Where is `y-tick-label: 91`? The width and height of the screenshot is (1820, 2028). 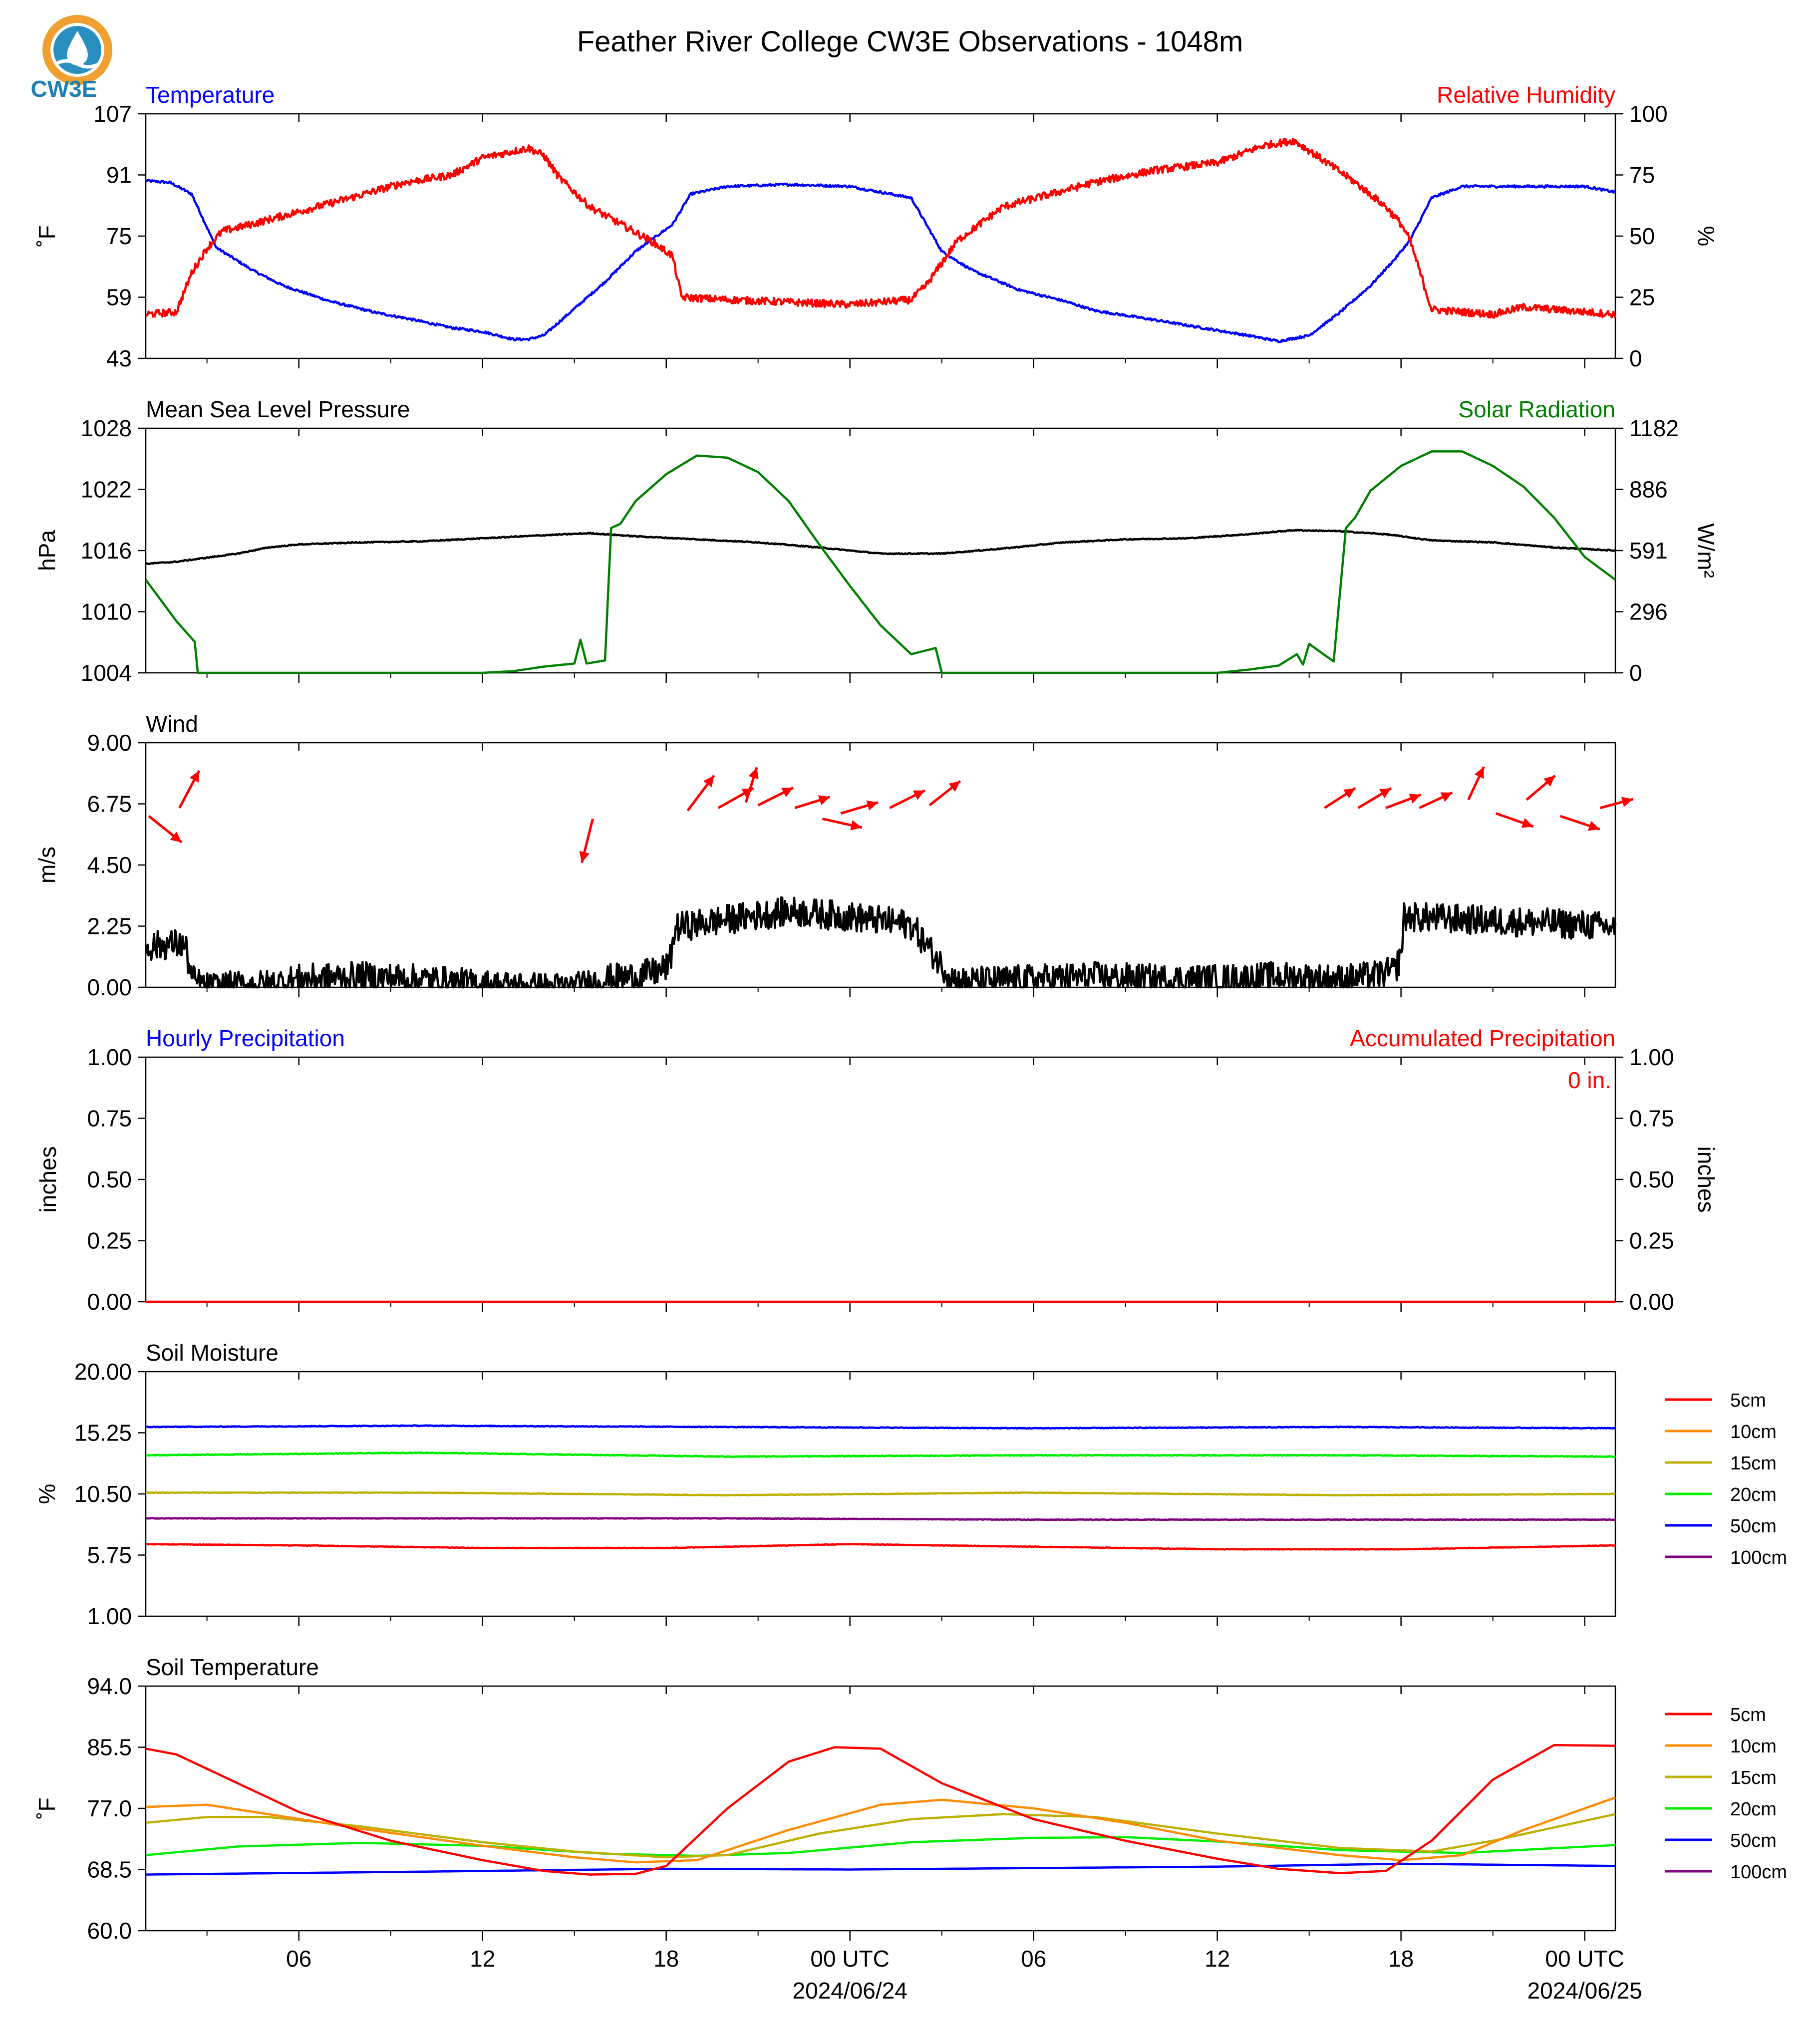
y-tick-label: 91 is located at coordinates (119, 175).